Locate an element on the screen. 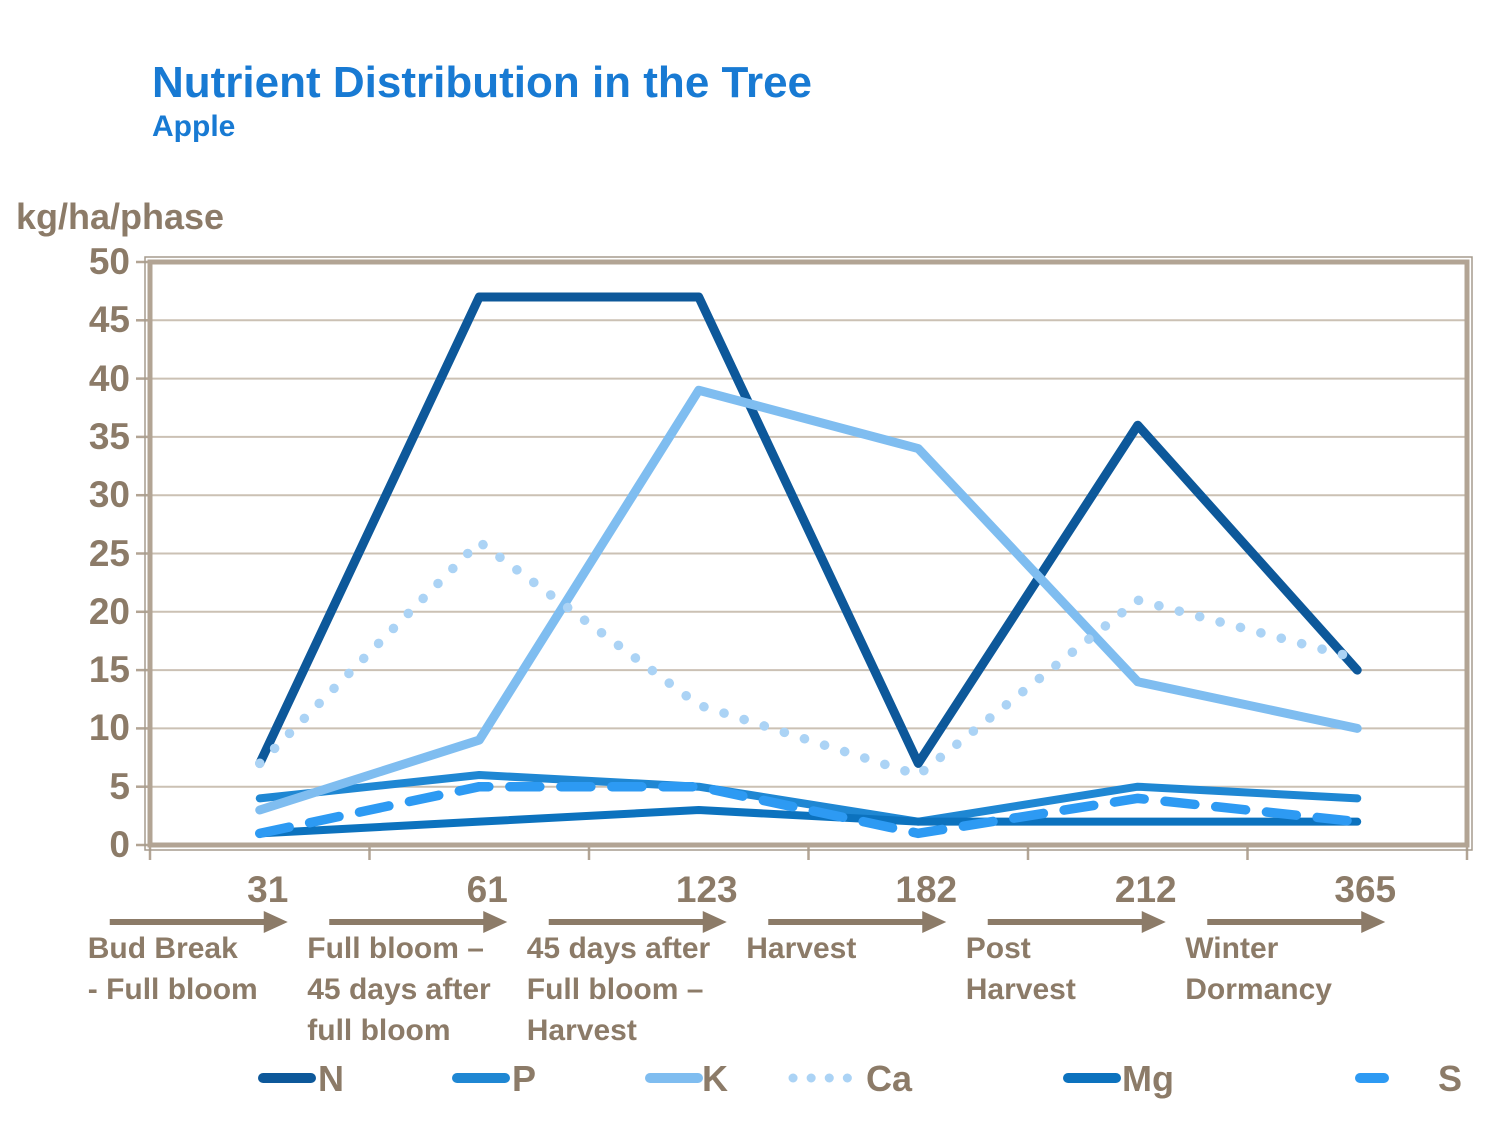  y-axis-label-5: 5 is located at coordinates (119, 786).